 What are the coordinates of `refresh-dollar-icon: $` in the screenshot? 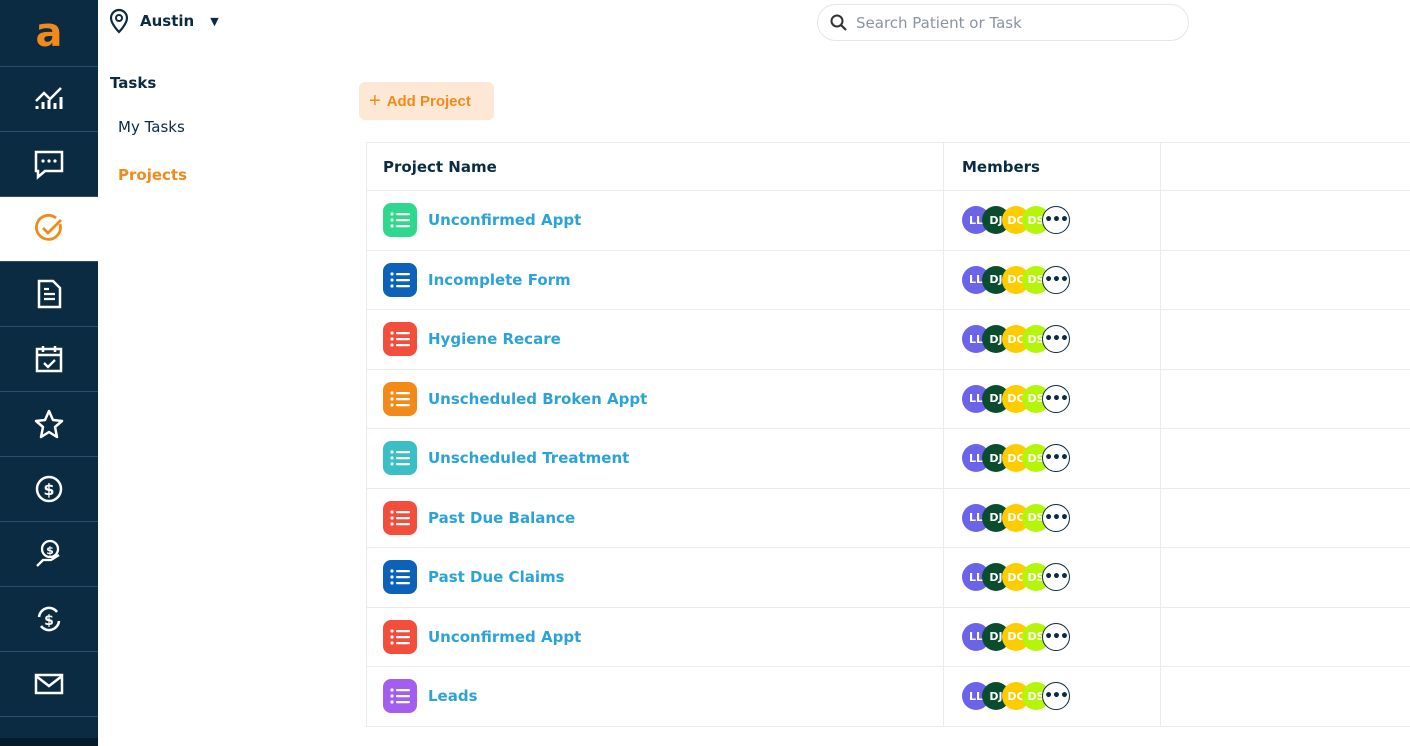 It's located at (49, 619).